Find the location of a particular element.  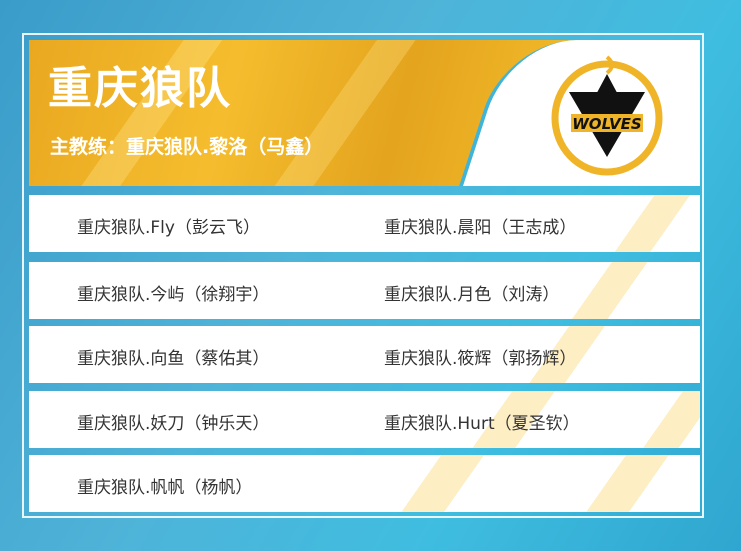

wolves-logo-icon: WOLVES is located at coordinates (607, 115).